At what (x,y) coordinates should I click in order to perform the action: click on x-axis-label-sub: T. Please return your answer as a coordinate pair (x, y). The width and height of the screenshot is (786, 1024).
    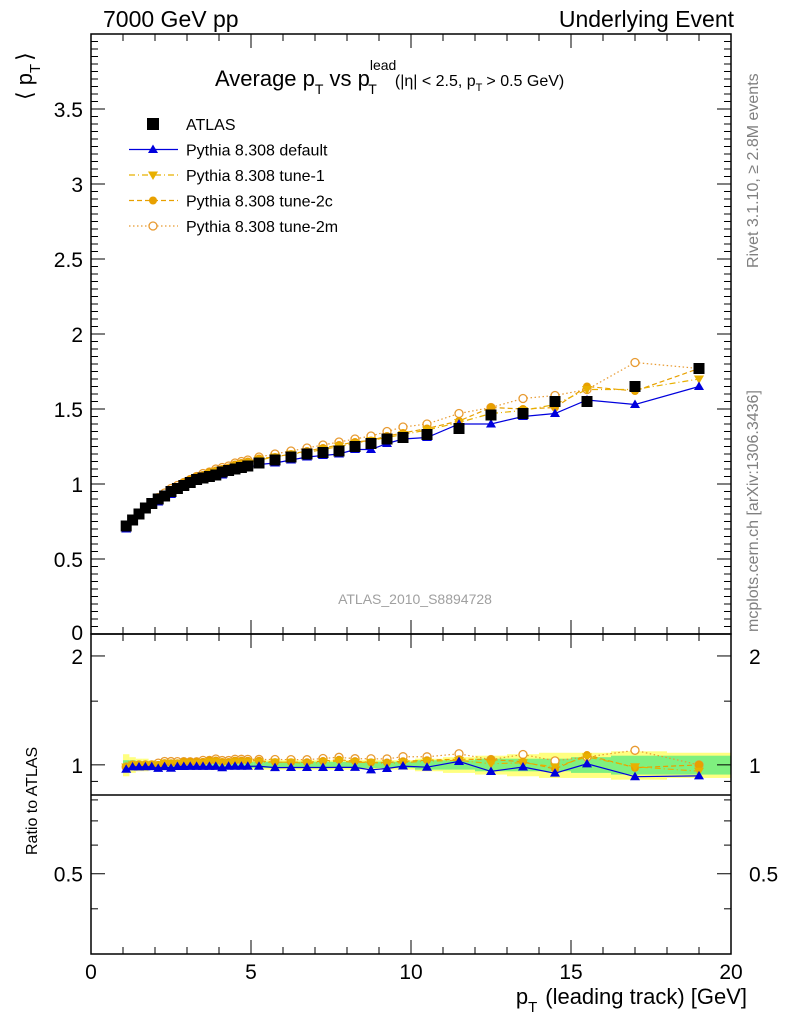
    Looking at the image, I should click on (532, 1007).